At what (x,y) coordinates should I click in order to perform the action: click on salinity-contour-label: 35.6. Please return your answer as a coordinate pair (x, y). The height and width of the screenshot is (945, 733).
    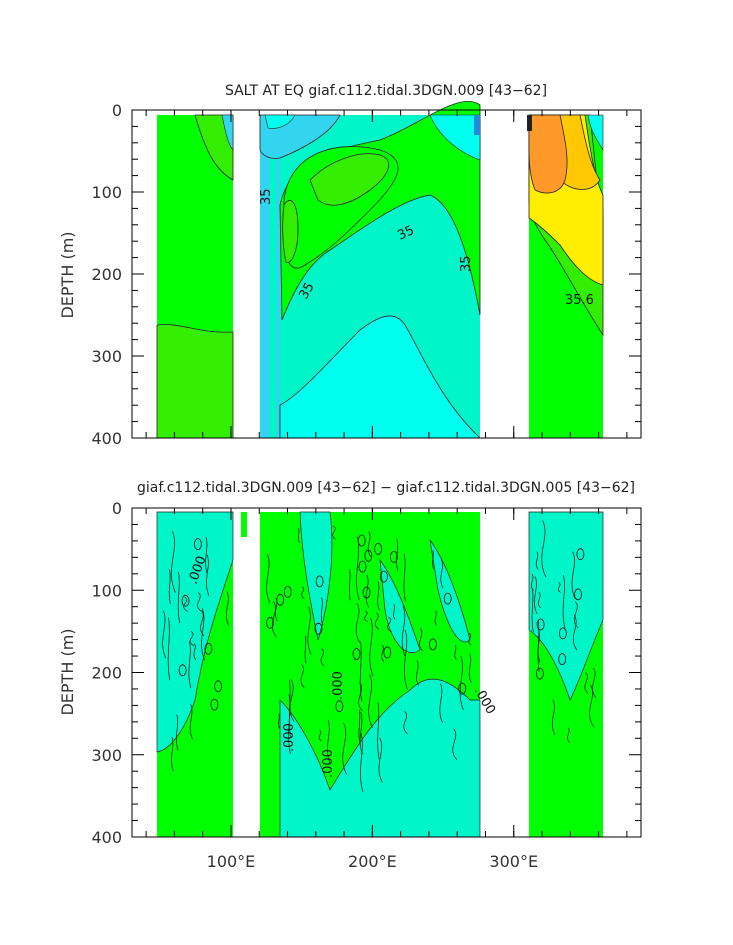
    Looking at the image, I should click on (579, 300).